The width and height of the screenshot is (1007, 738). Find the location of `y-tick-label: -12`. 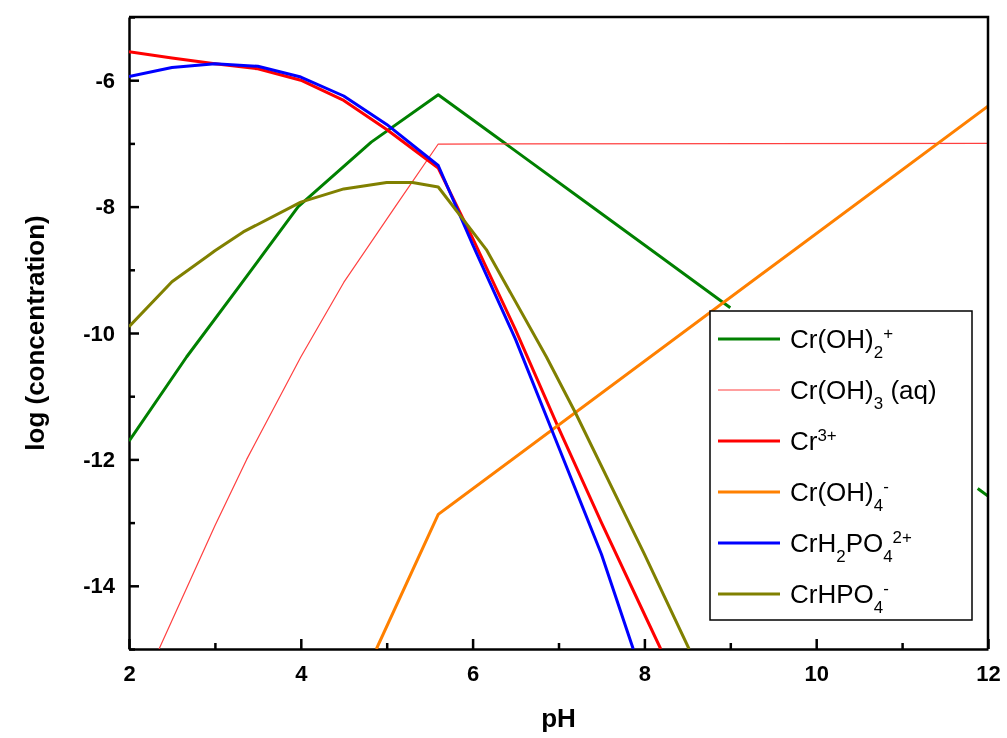

y-tick-label: -12 is located at coordinates (99, 459).